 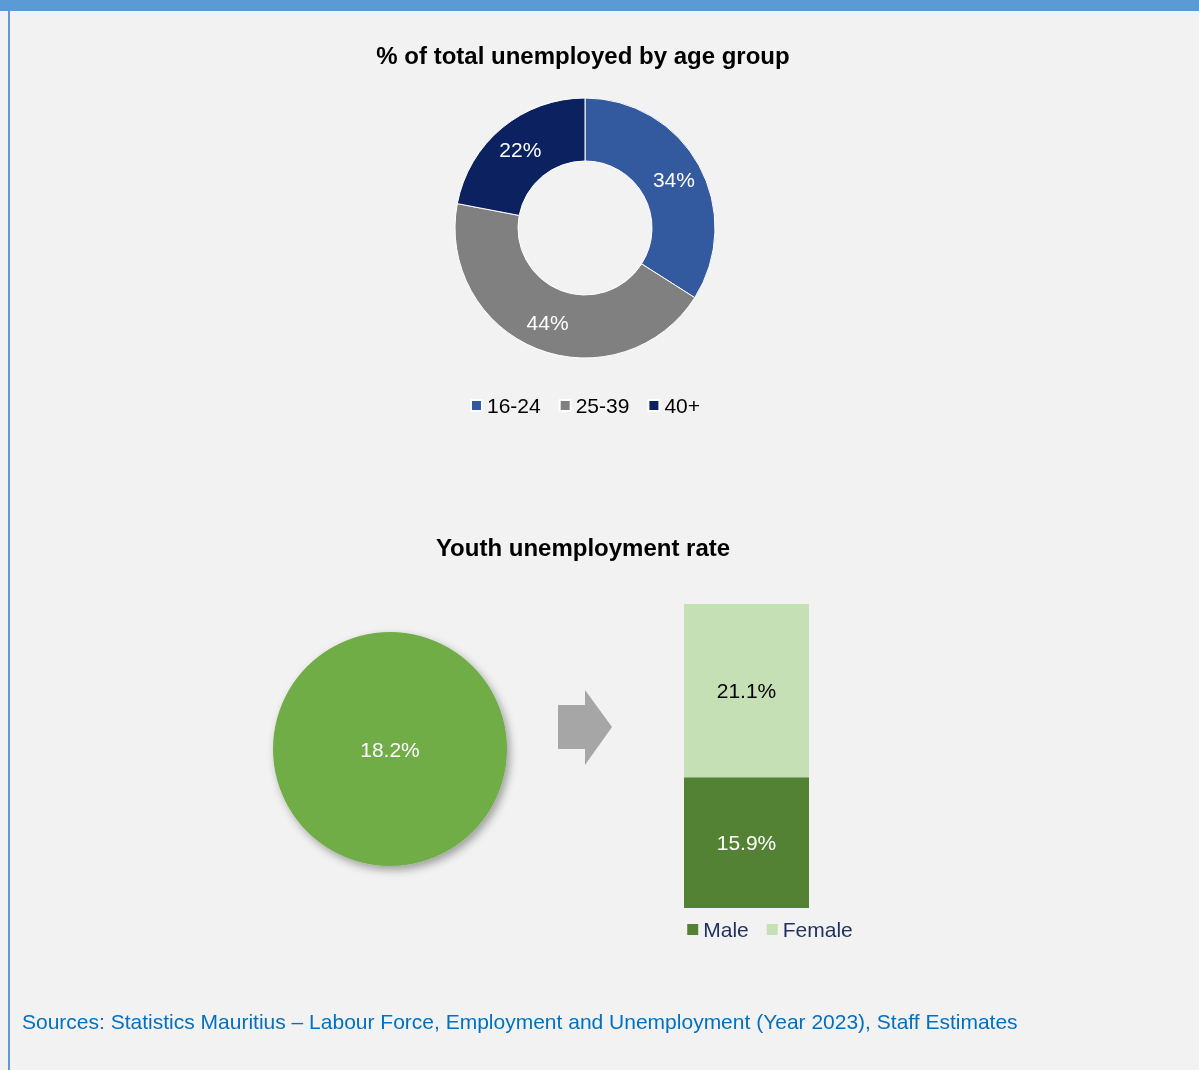 I want to click on legend-label: Male, so click(x=726, y=929).